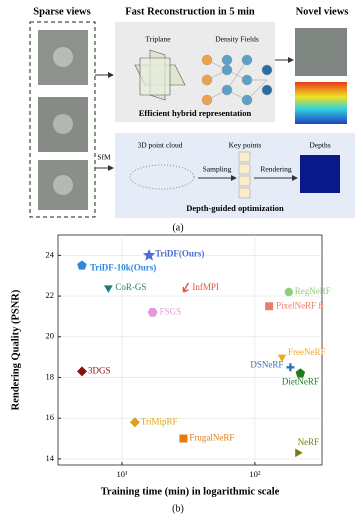 The height and width of the screenshot is (522, 357). What do you see at coordinates (266, 364) in the screenshot?
I see `point-label: DSNeRF` at bounding box center [266, 364].